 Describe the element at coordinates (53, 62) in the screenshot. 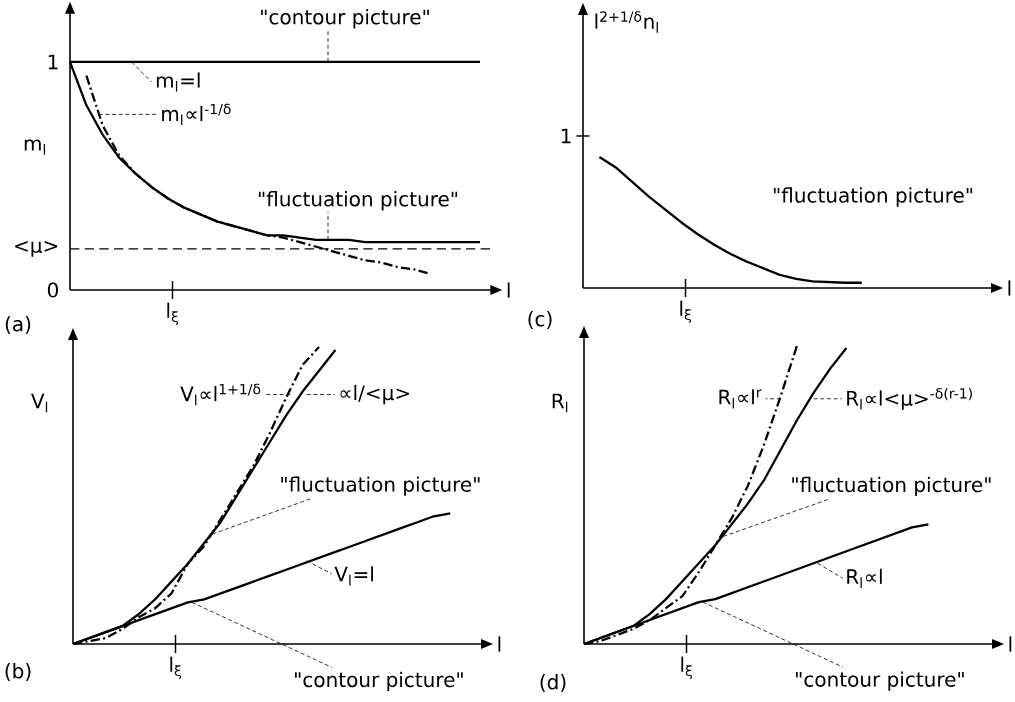

I see `y-tick-label: 1` at that location.